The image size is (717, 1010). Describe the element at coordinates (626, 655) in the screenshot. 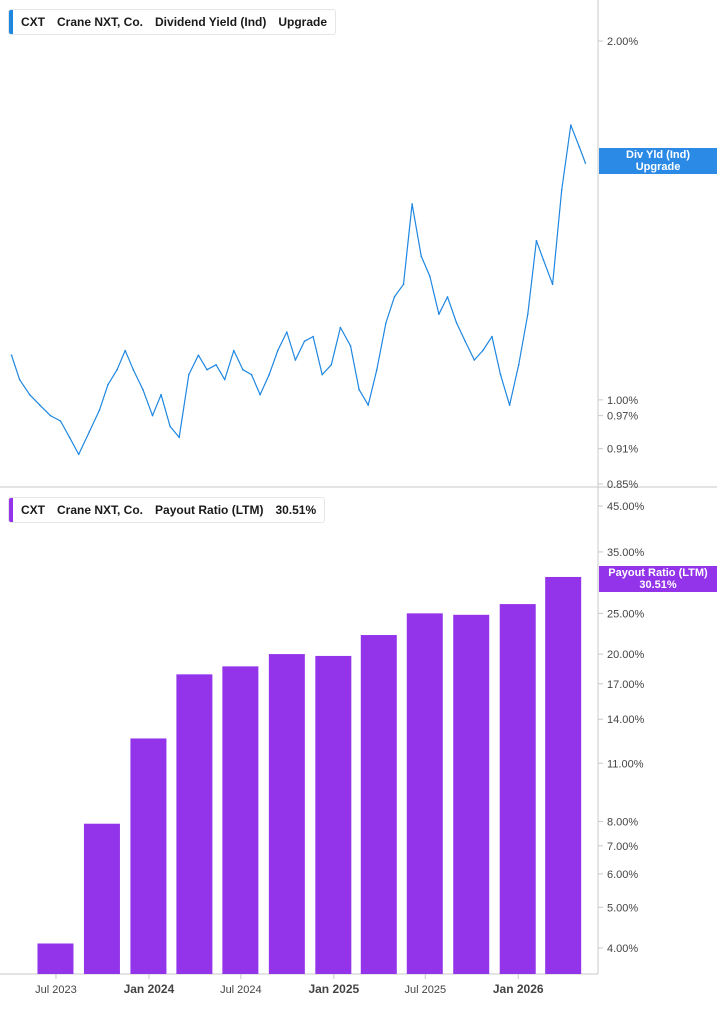

I see `y-tick-label: 20.00%` at that location.